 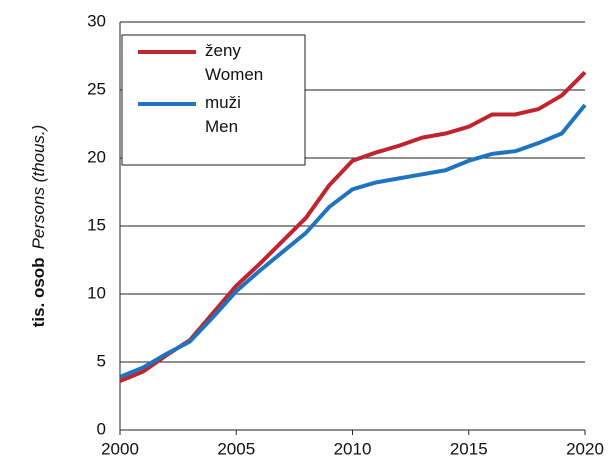 I want to click on y-tick-label: 5, so click(x=101, y=360).